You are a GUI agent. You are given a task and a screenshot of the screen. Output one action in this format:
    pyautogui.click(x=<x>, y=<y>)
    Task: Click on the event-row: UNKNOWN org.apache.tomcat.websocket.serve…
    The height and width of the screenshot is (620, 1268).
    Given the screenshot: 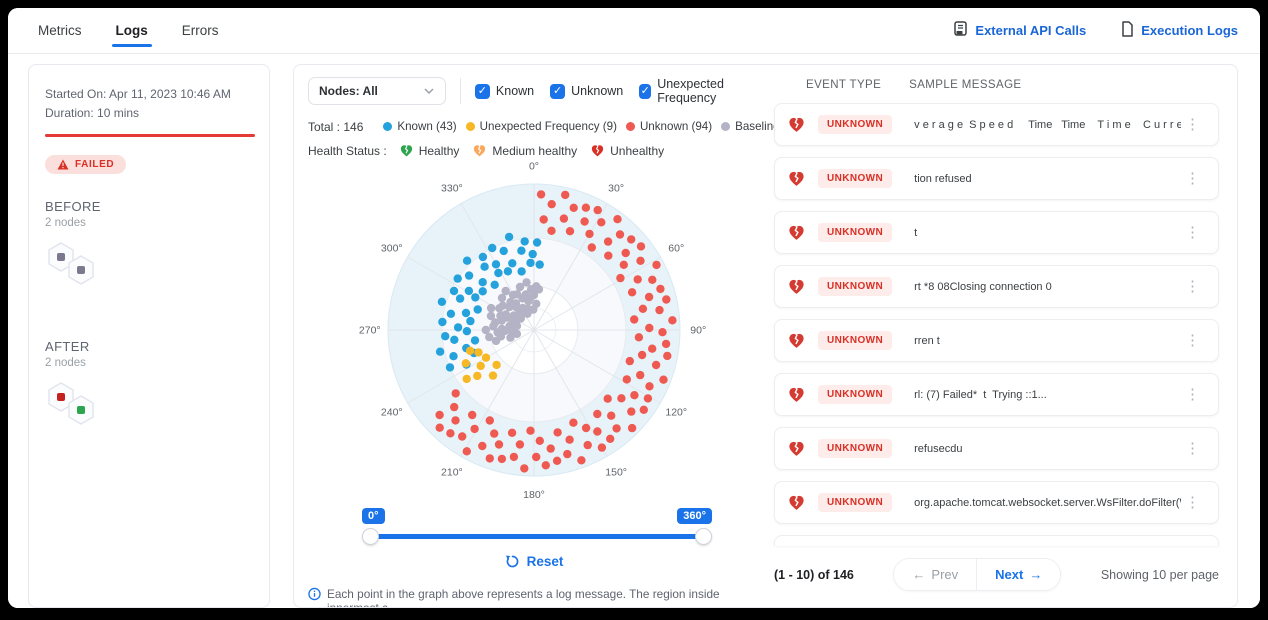 What is the action you would take?
    pyautogui.click(x=996, y=502)
    